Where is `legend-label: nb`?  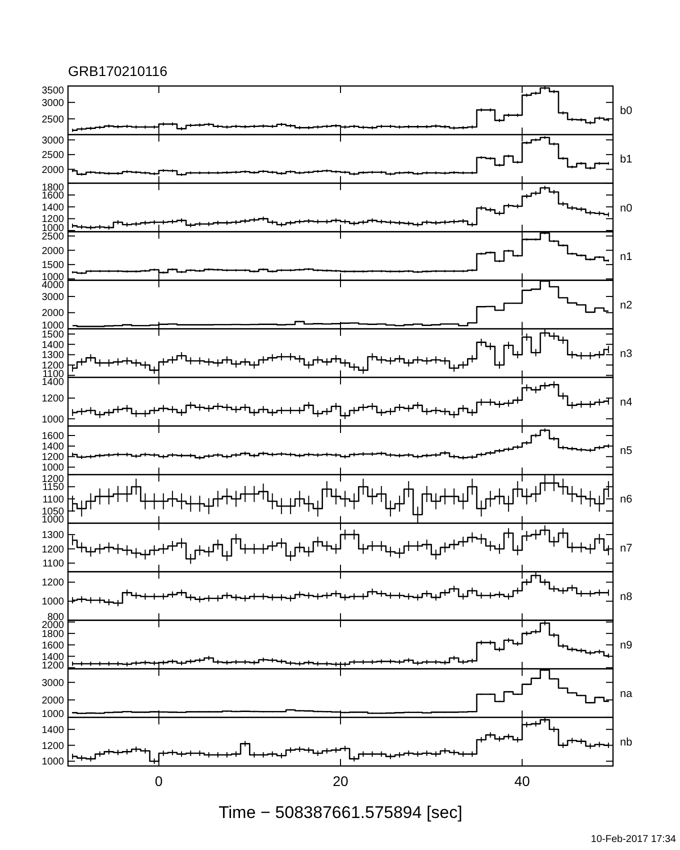 legend-label: nb is located at coordinates (626, 742).